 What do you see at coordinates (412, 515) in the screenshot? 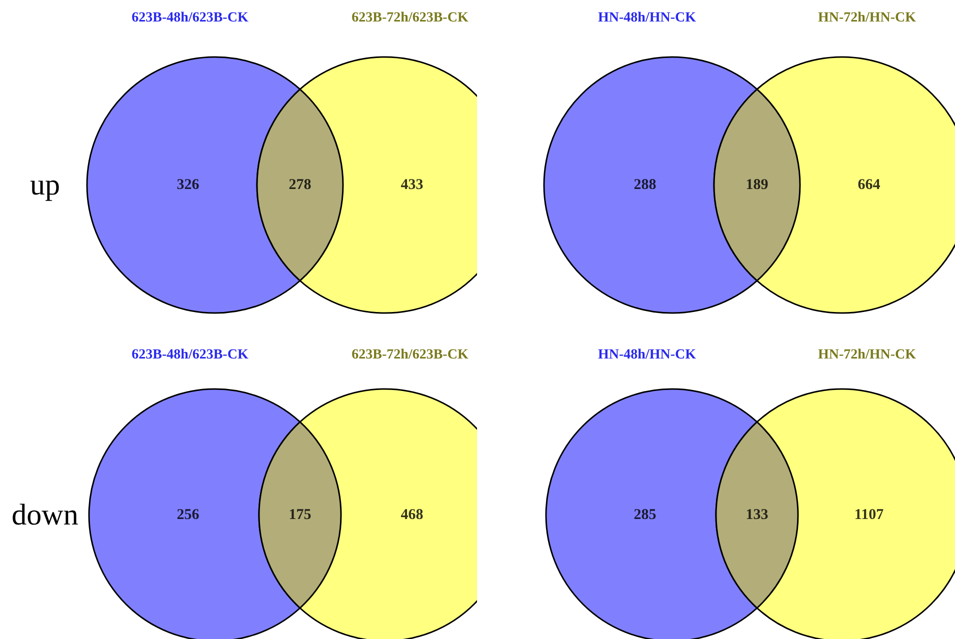
I see `data-label: 468` at bounding box center [412, 515].